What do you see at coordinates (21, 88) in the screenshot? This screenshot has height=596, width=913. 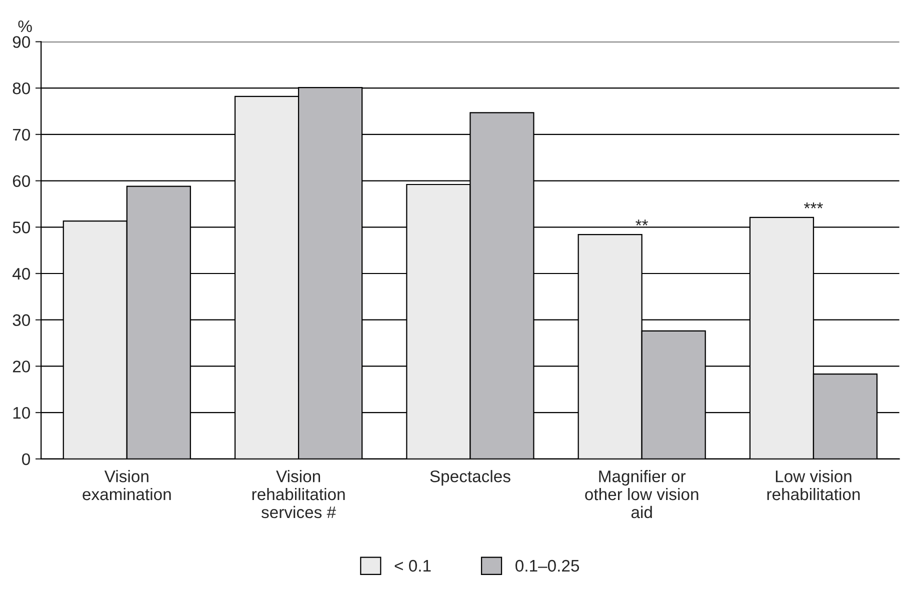 I see `y-tick-label: 80` at bounding box center [21, 88].